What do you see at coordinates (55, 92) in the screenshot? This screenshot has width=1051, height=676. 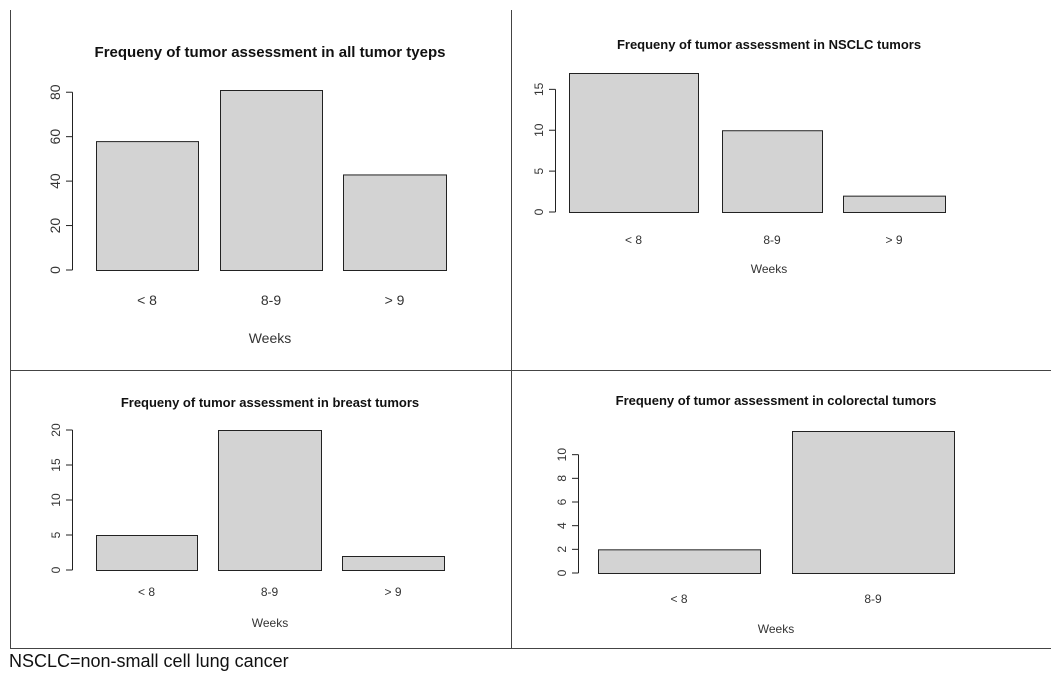 I see `y-tick-label: 80` at bounding box center [55, 92].